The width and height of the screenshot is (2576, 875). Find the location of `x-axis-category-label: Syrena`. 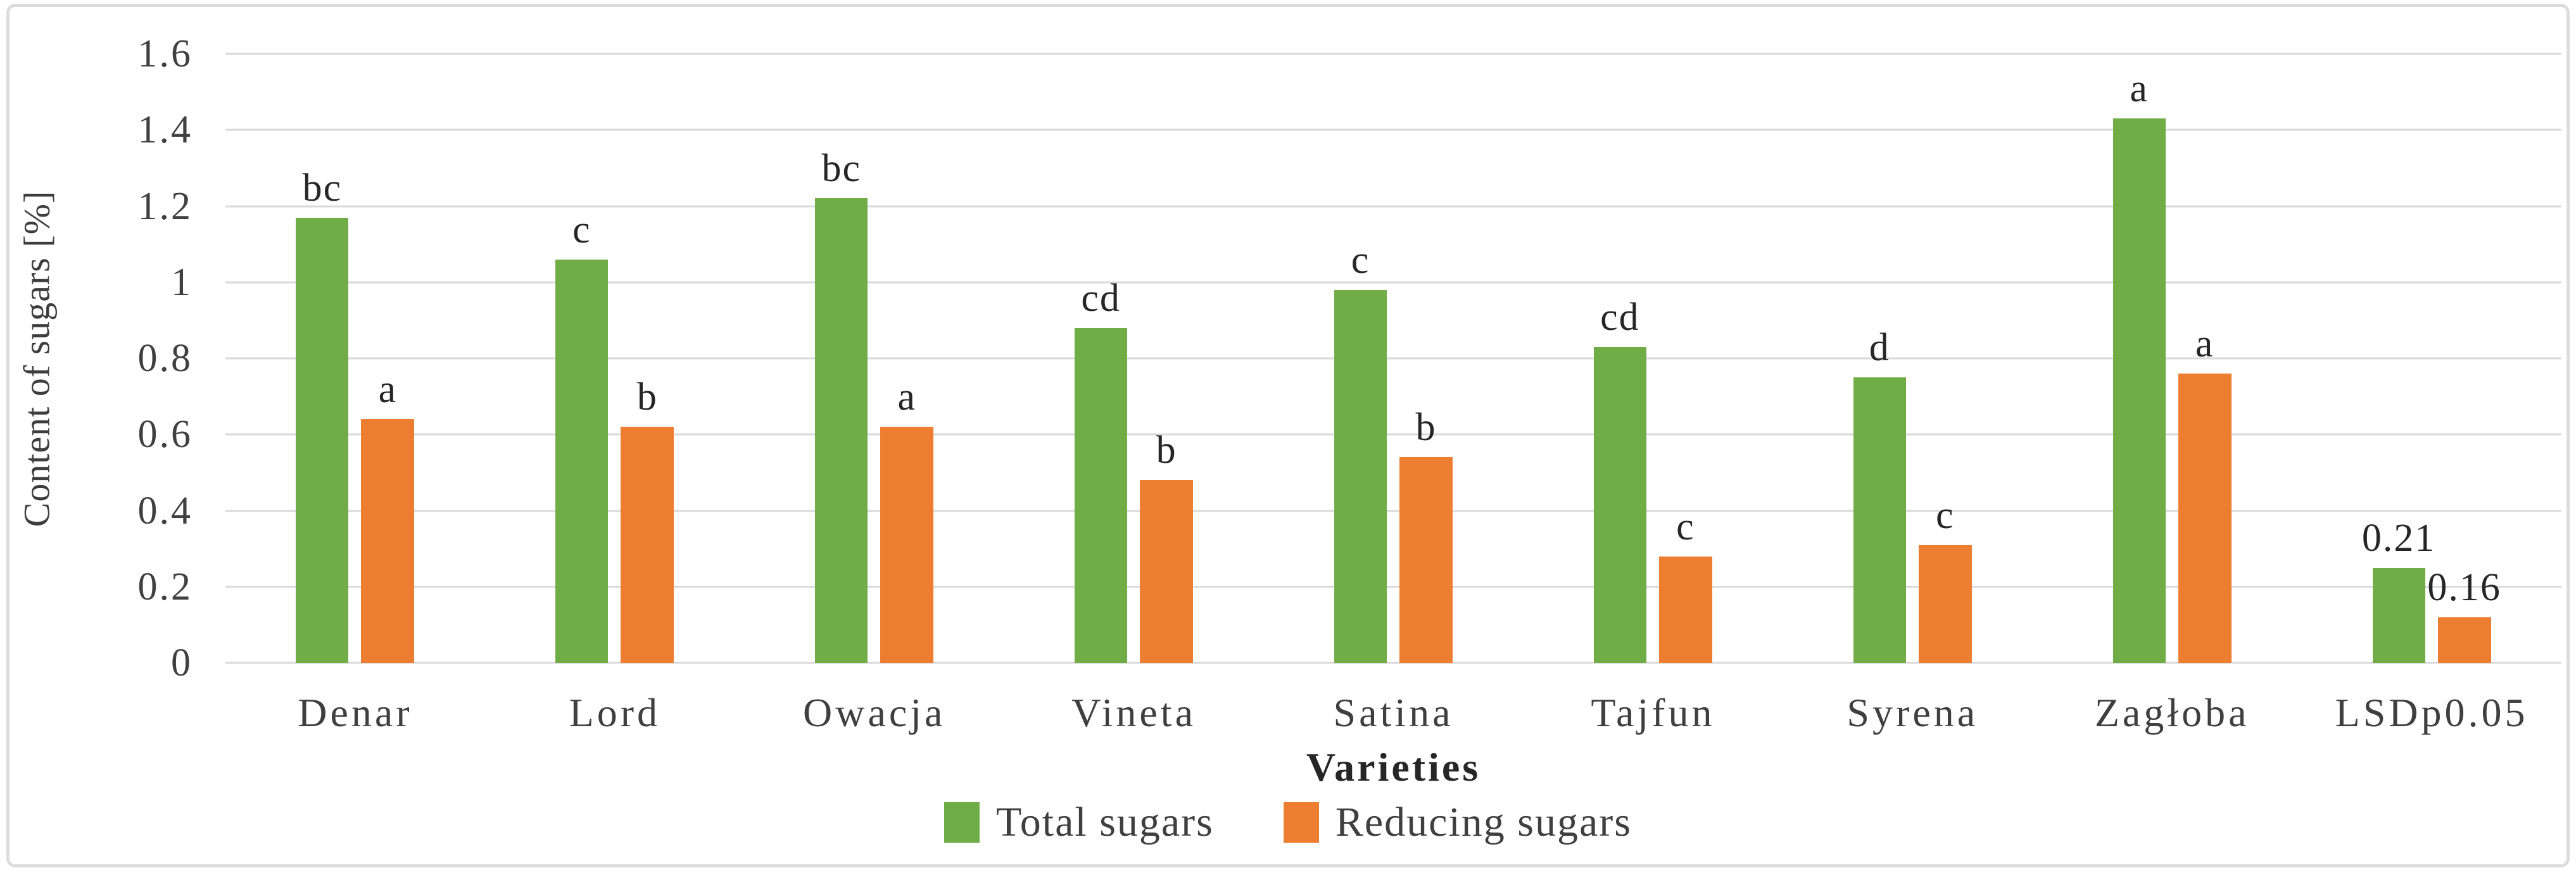

x-axis-category-label: Syrena is located at coordinates (1913, 712).